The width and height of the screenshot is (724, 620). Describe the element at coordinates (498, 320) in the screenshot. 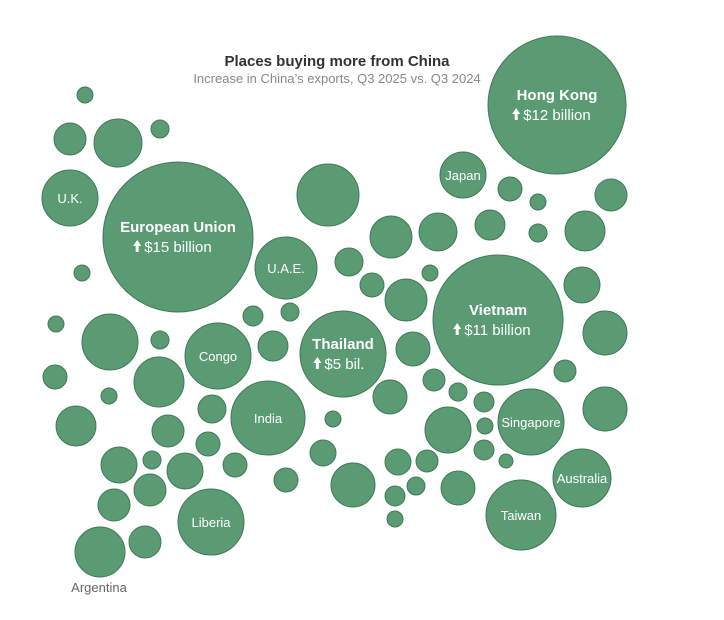

I see `bubble-vietnam` at that location.